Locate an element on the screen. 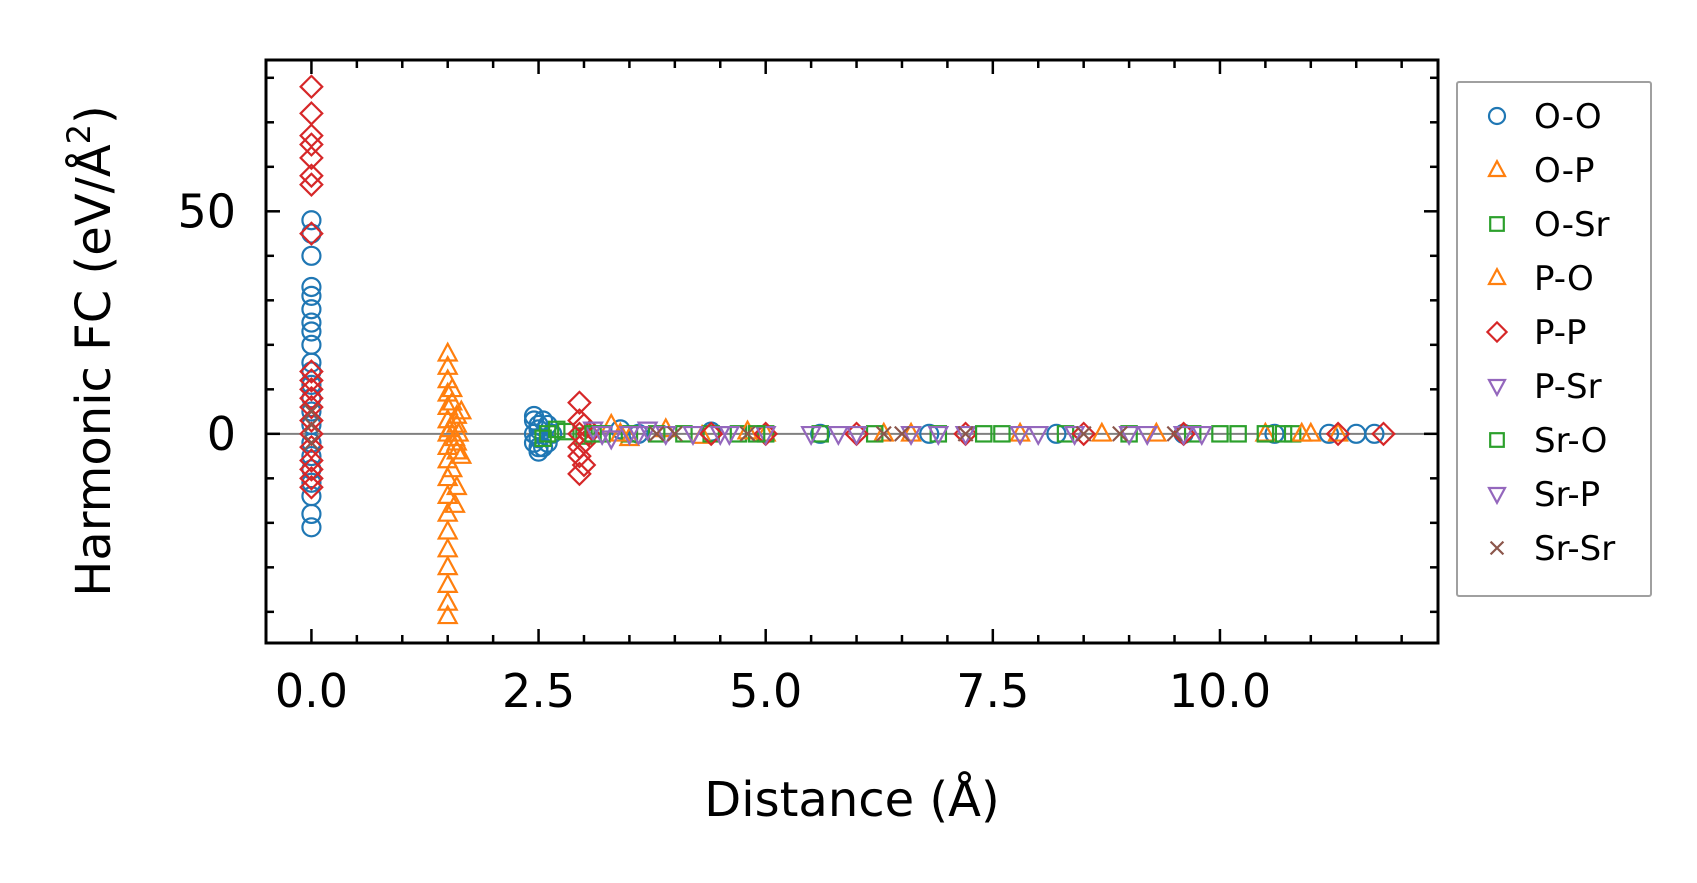  y-axis-label-superscript: 2 is located at coordinates (79, 134).